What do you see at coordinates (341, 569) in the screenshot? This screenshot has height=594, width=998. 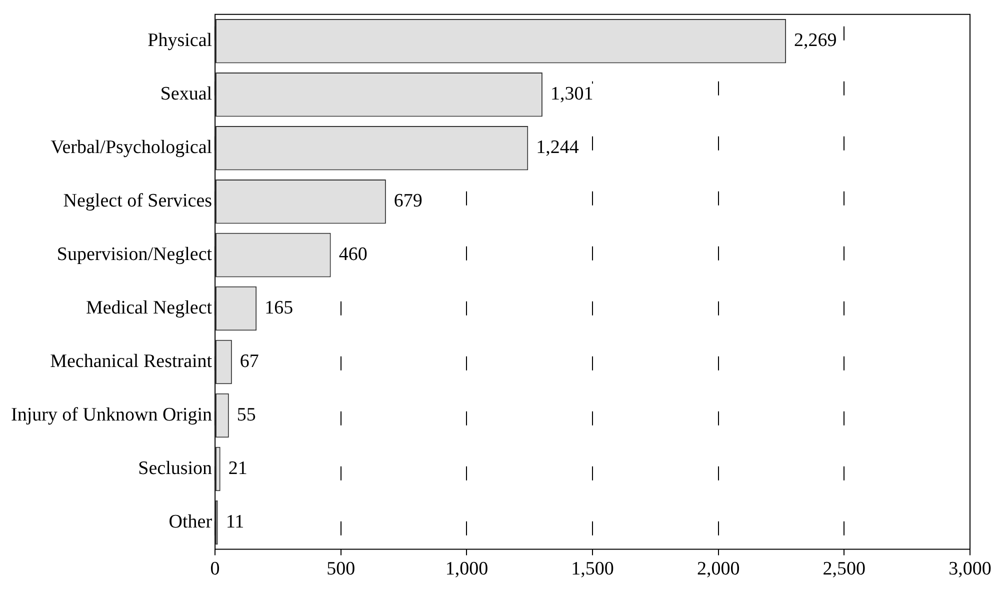 I see `x-tick-label: 500` at bounding box center [341, 569].